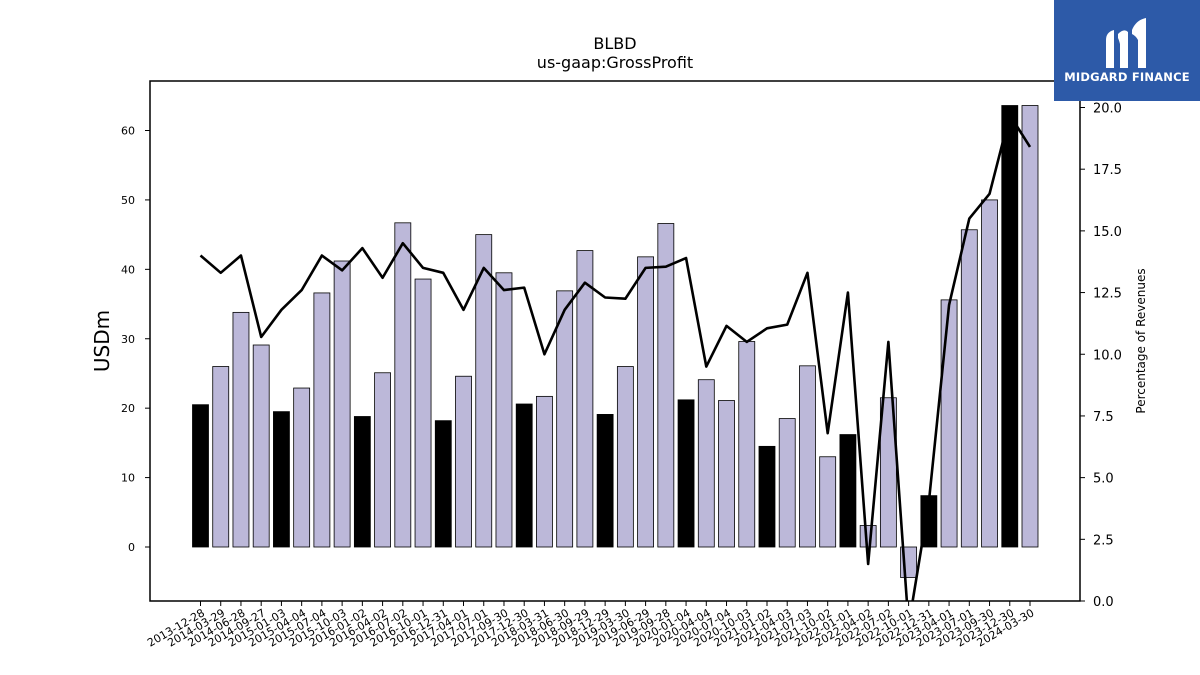  Describe the element at coordinates (1141, 340) in the screenshot. I see `y2-axis-label: Percentage of Revenues` at that location.